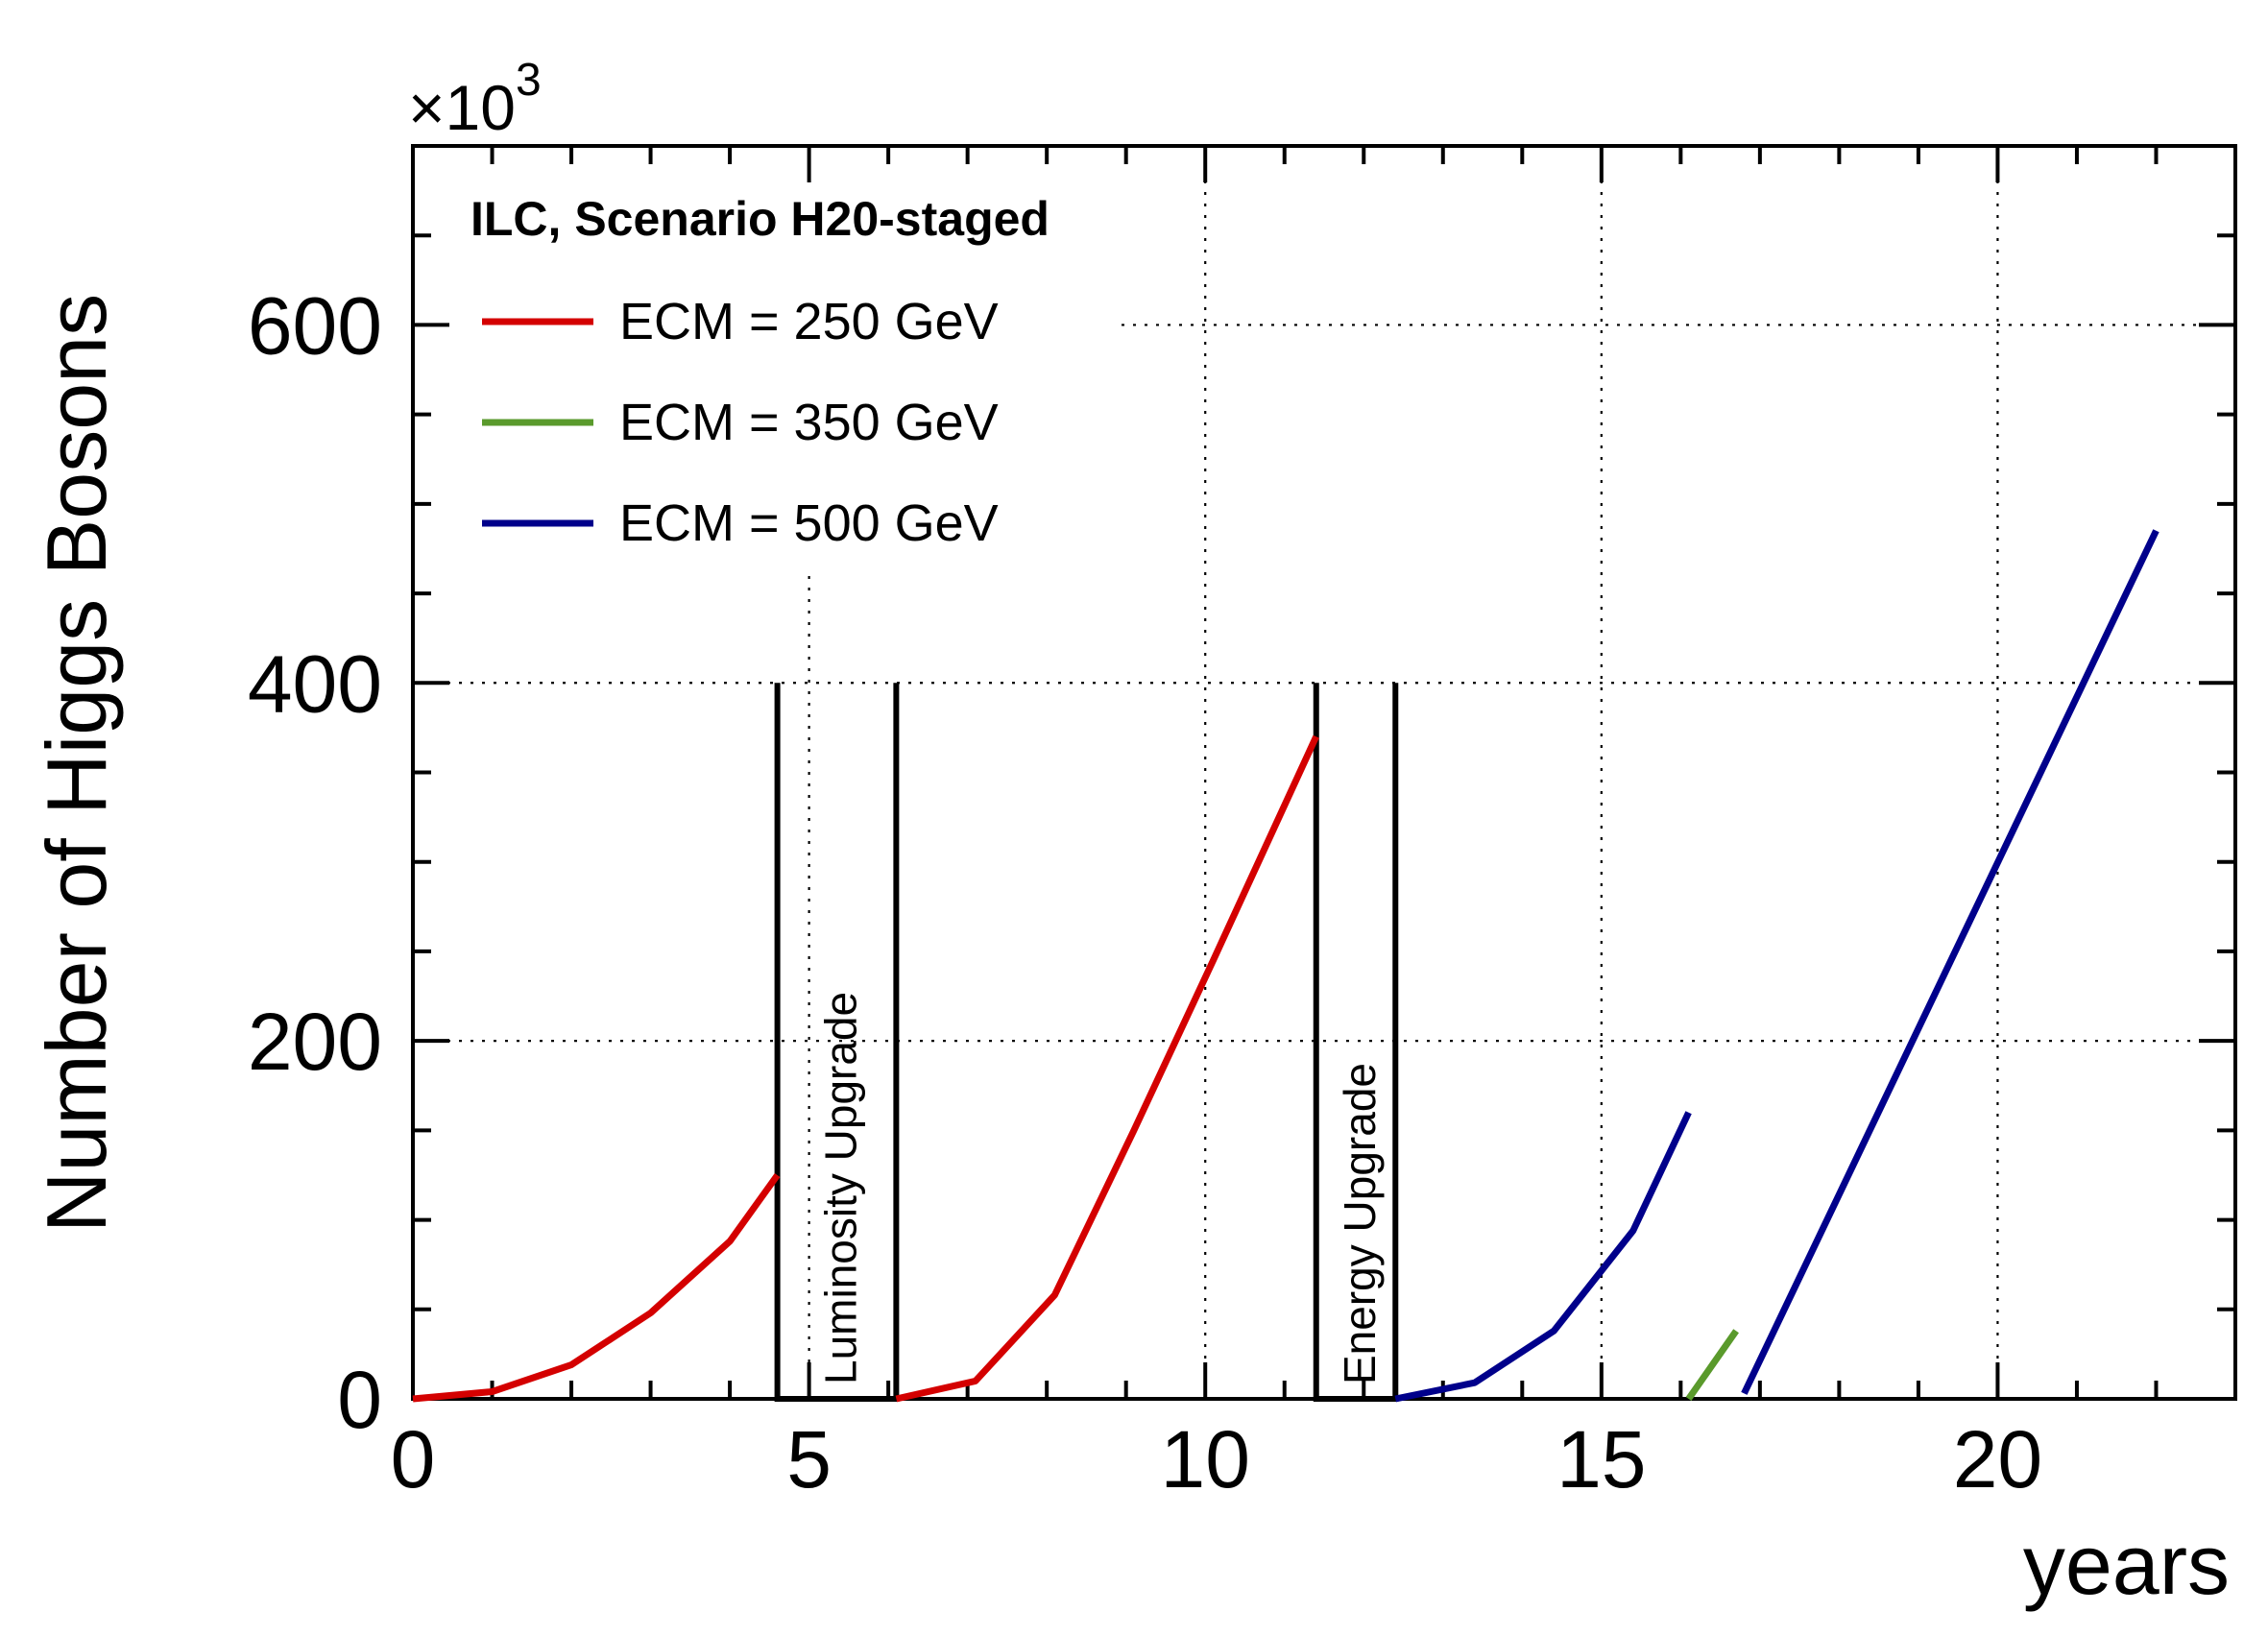 This screenshot has width=2268, height=1636. What do you see at coordinates (840, 1188) in the screenshot?
I see `annotation-label-luminosity-upgrade: Luminosity Upgrade` at bounding box center [840, 1188].